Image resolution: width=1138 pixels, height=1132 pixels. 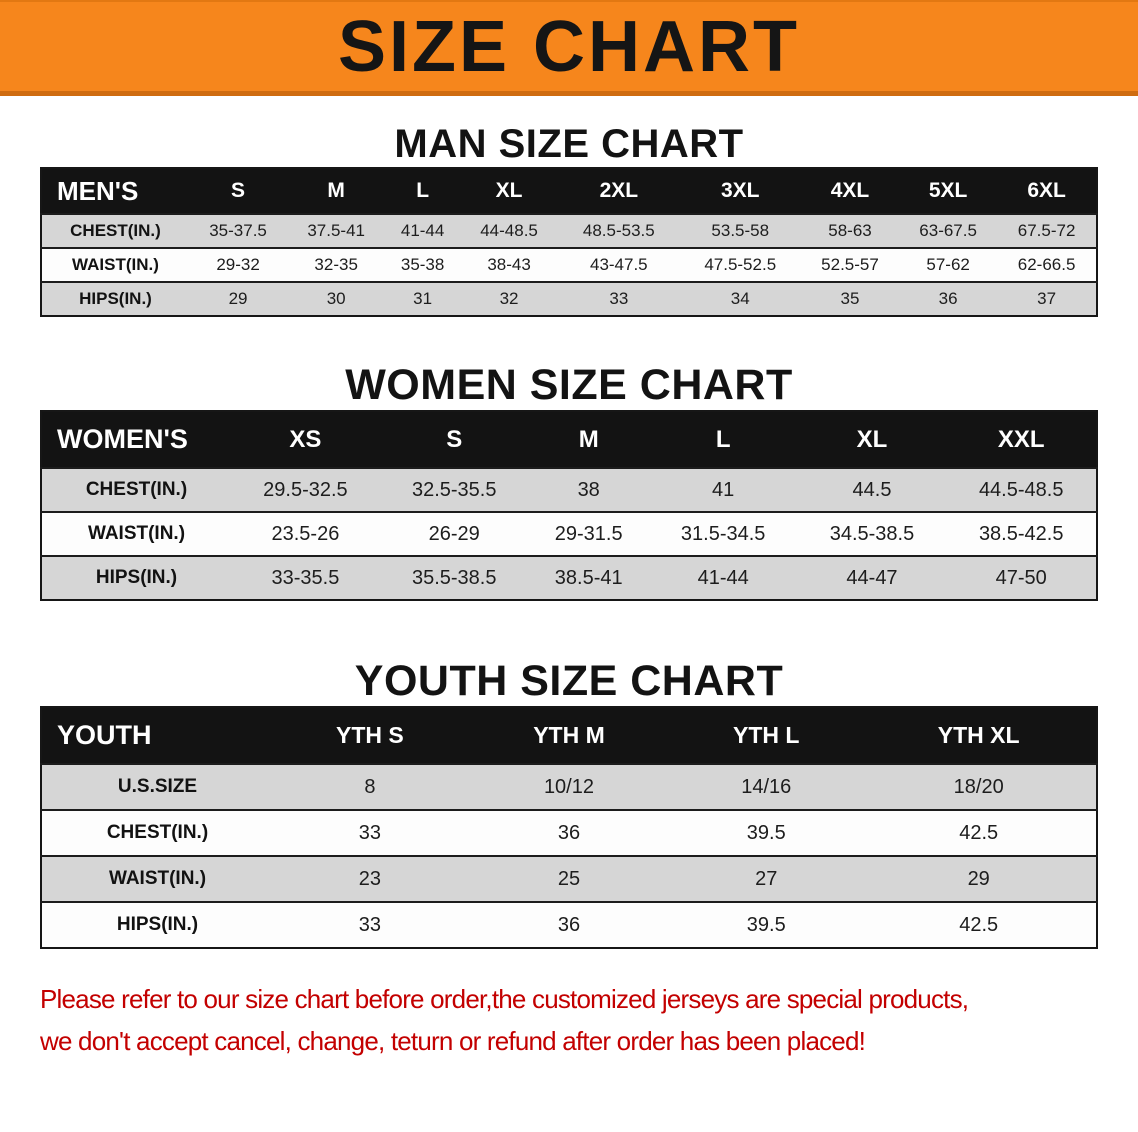 I want to click on size-value-cell: 44-48.5, so click(x=509, y=230).